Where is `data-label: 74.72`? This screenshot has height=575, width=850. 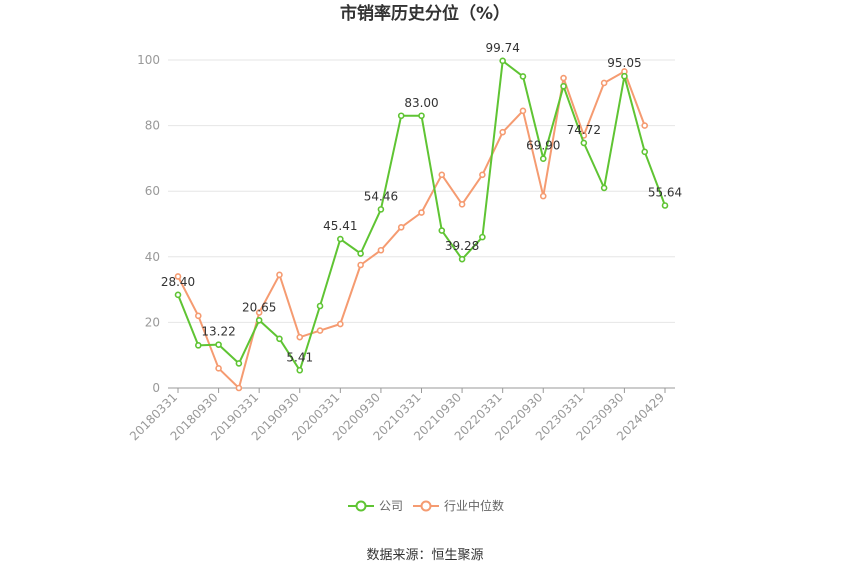 data-label: 74.72 is located at coordinates (584, 130).